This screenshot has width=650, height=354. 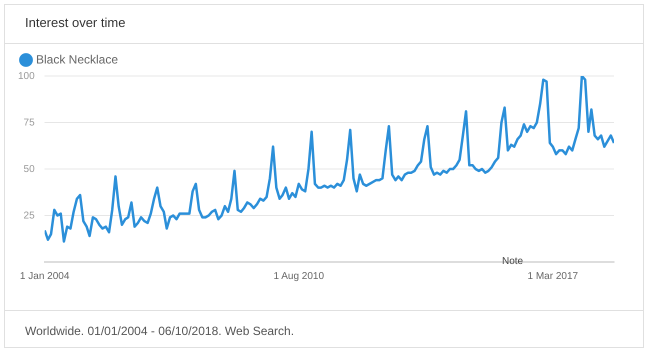 What do you see at coordinates (30, 216) in the screenshot?
I see `y-tick-label: 25` at bounding box center [30, 216].